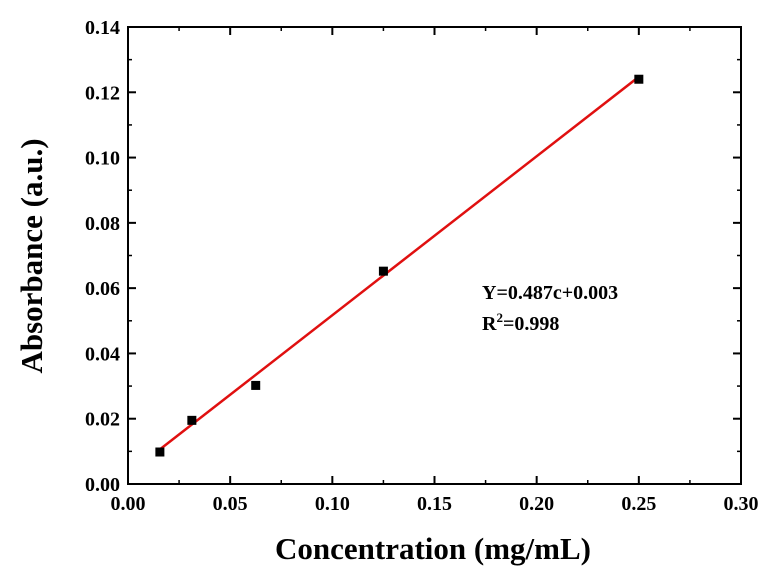 Image resolution: width=775 pixels, height=572 pixels. What do you see at coordinates (102, 224) in the screenshot?
I see `y-tick-label: 0.08` at bounding box center [102, 224].